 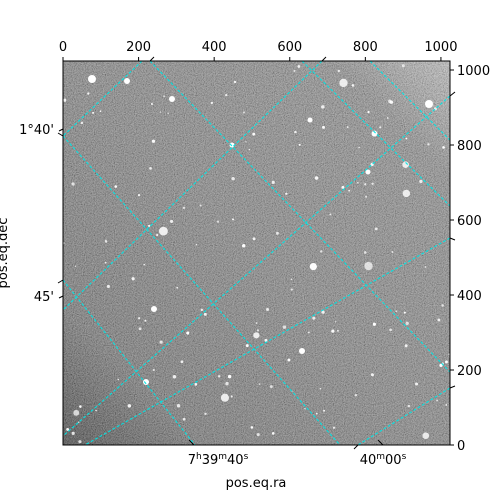 I want to click on dec-tick, so click(x=61, y=297).